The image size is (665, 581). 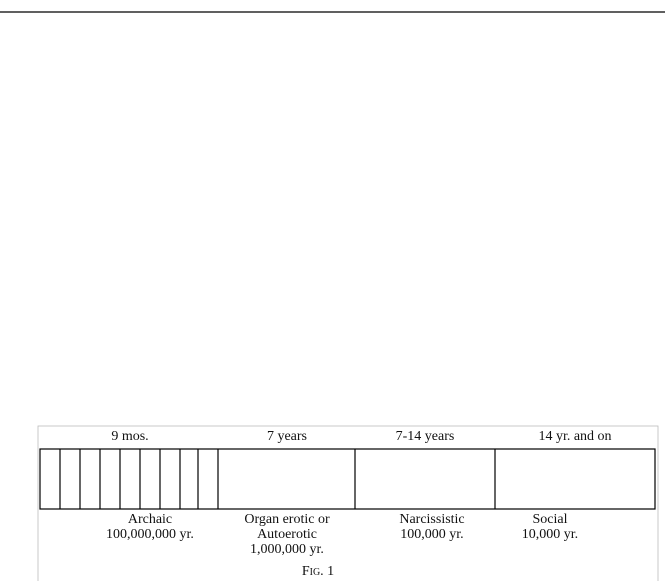 I want to click on period-label: 10,000 yr., so click(x=550, y=534).